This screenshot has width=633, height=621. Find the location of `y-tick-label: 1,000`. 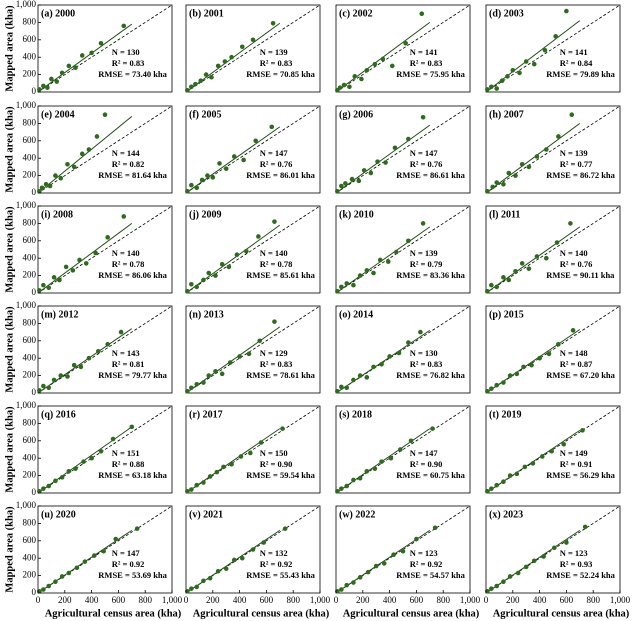

y-tick-label: 1,000 is located at coordinates (26, 205).